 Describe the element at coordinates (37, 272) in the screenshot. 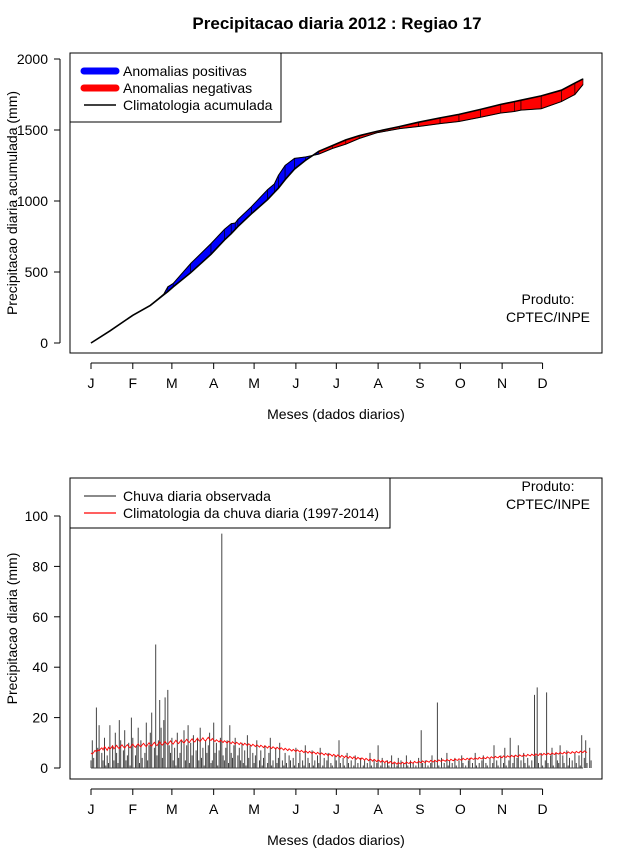

I see `accumulated-y-tick-label: 500` at that location.